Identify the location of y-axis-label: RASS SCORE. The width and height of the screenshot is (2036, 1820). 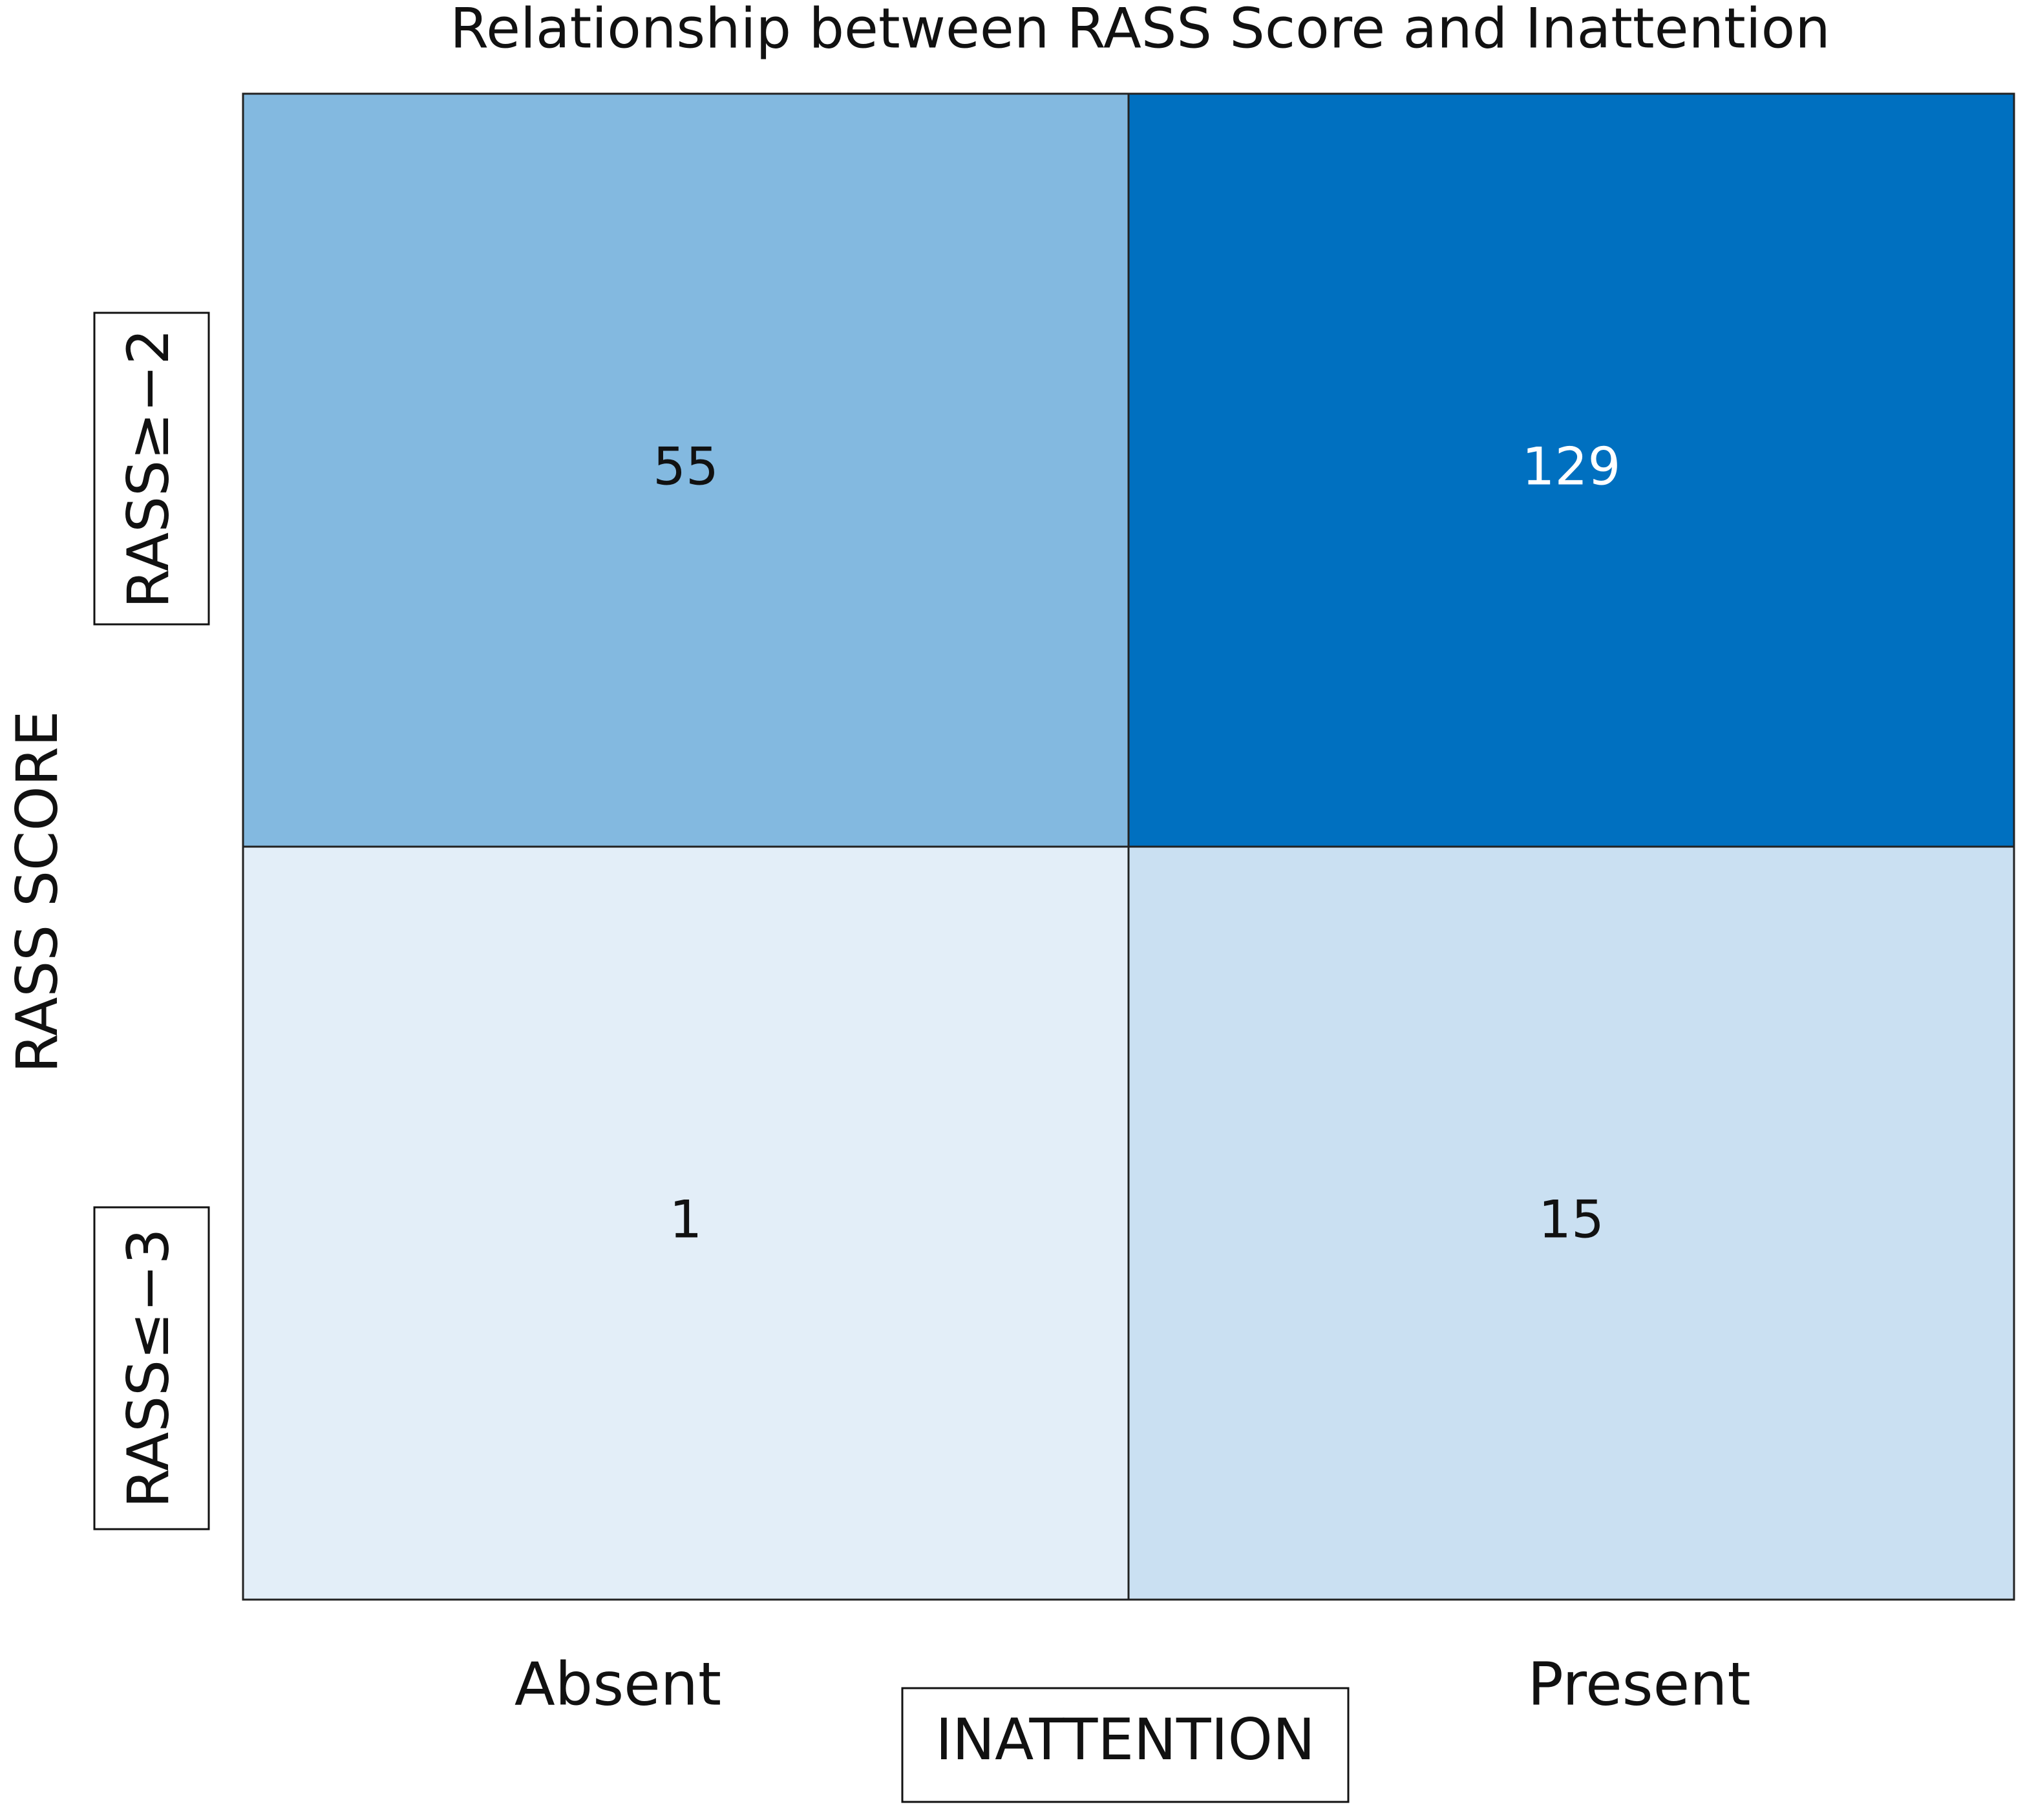
(37, 893).